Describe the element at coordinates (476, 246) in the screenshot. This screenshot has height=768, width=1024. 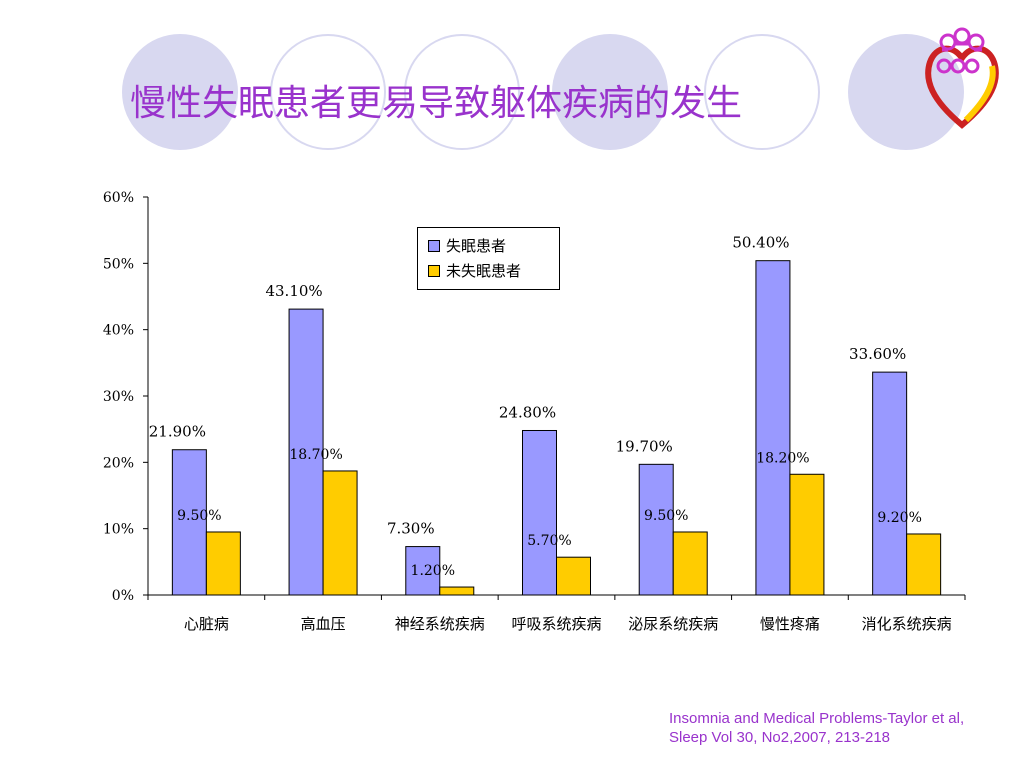
I see `legend-label-insomnia: 失眠患者` at that location.